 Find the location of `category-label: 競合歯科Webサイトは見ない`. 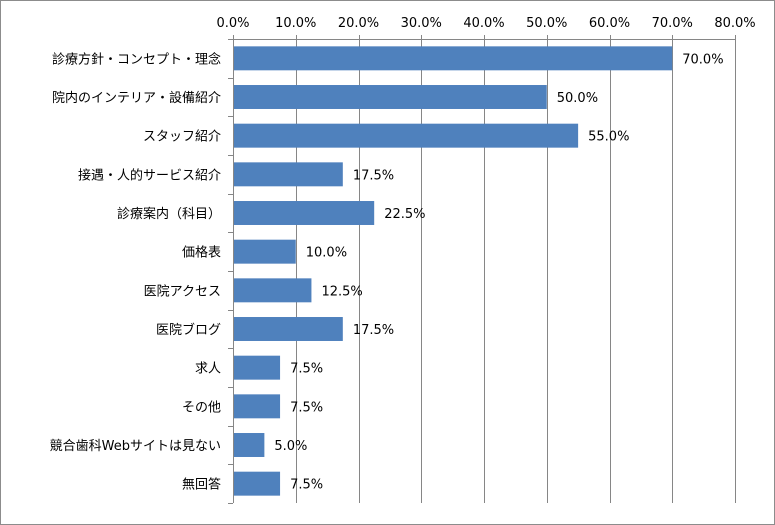

category-label: 競合歯科Webサイトは見ない is located at coordinates (135, 446).